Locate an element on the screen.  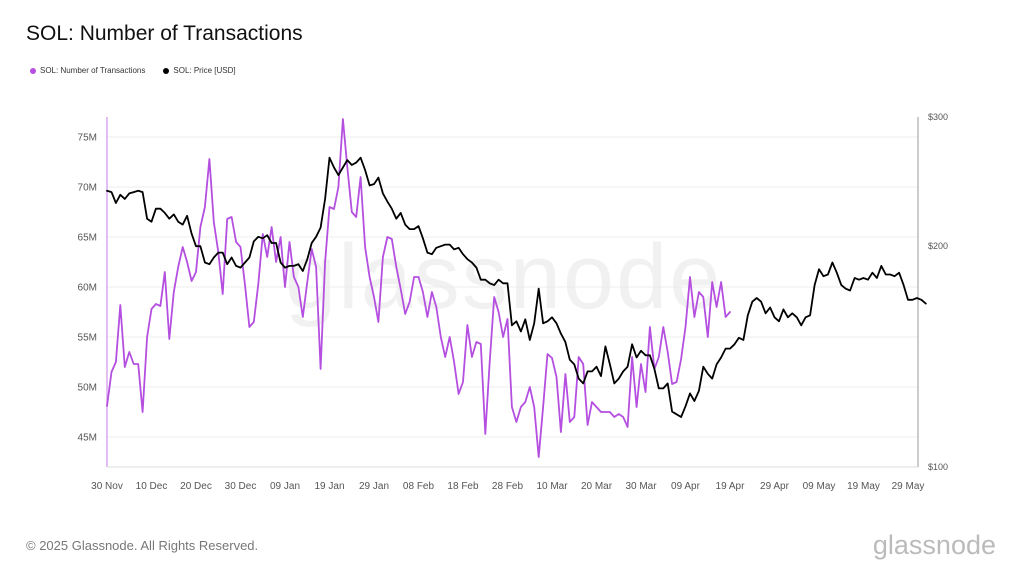
x-tick-09-apr: 09 Apr is located at coordinates (686, 486).